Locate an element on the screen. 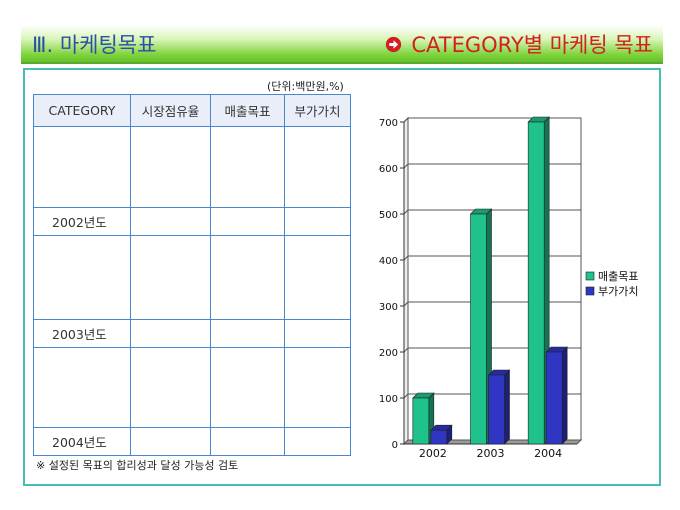 The image size is (680, 510). subtitle-group: CATEGORY별 마케팅 목표 is located at coordinates (519, 44).